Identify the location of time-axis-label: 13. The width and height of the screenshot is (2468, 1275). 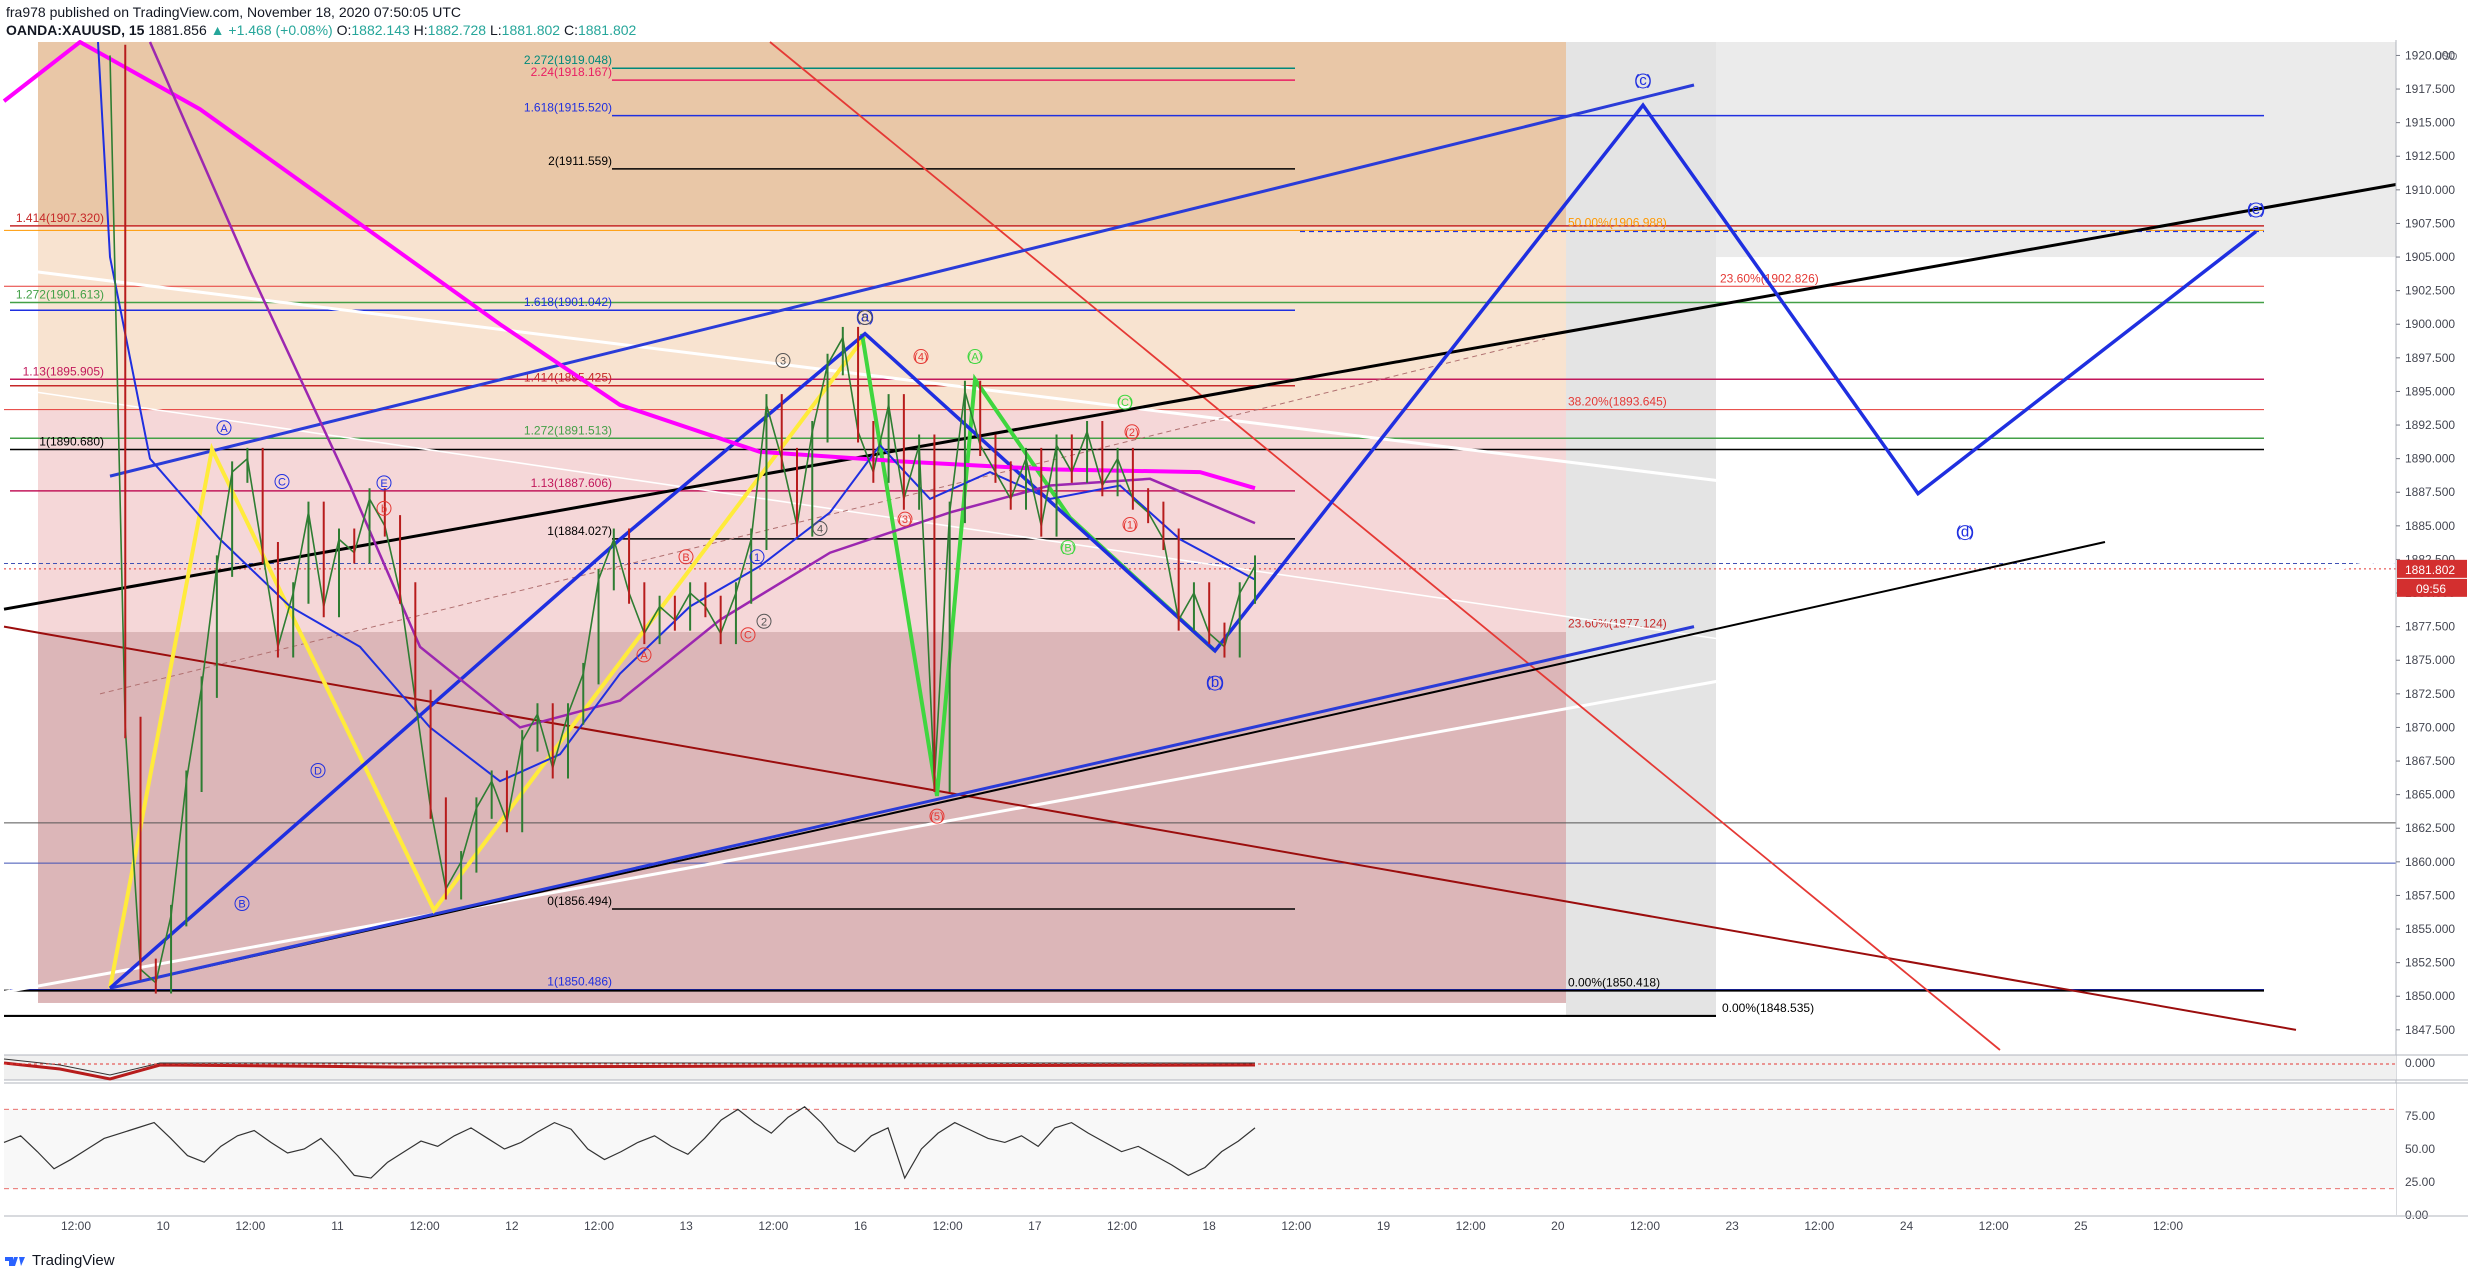
(686, 1226).